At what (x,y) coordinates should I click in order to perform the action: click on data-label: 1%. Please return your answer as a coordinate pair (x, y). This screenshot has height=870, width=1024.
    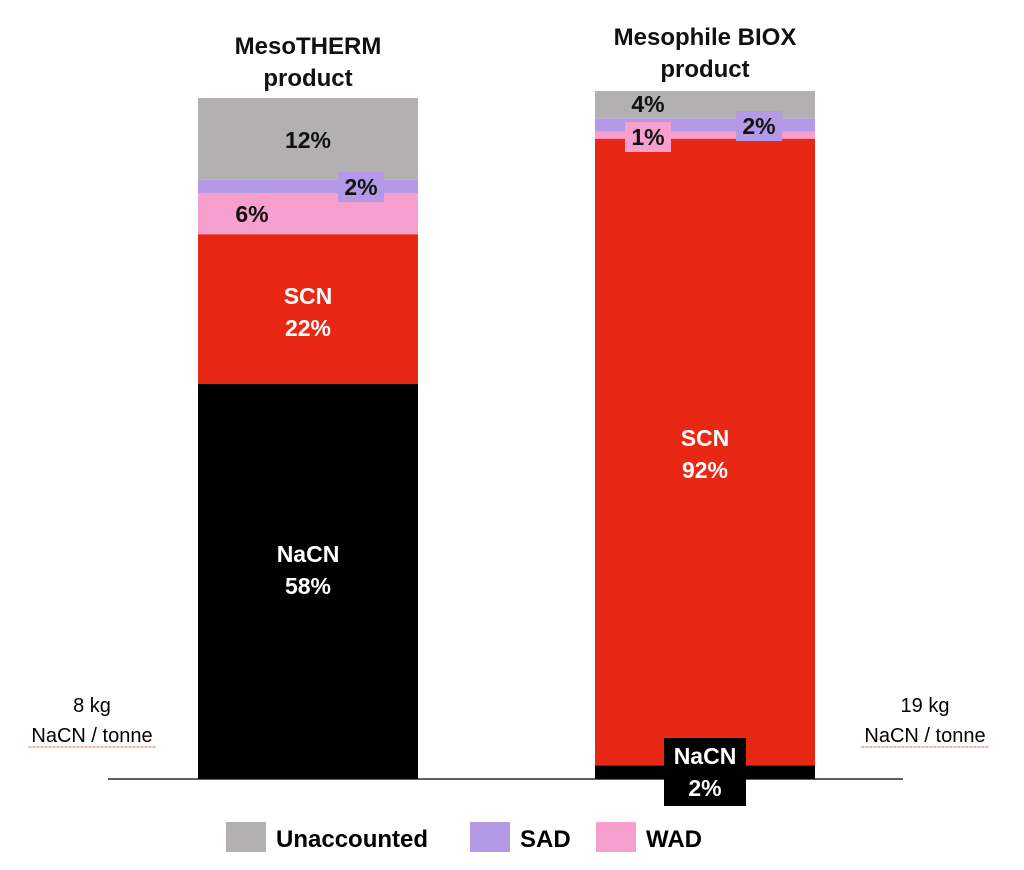
    Looking at the image, I should click on (647, 137).